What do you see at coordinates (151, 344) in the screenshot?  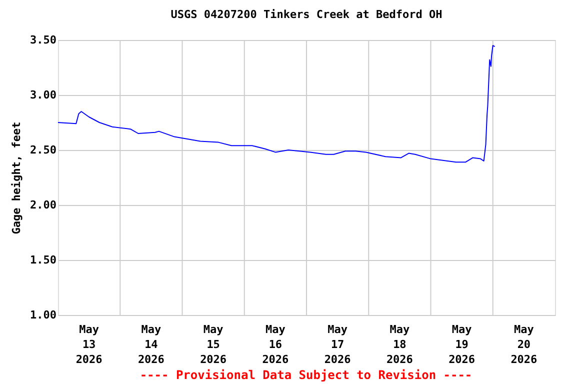 I see `x-tick-label: May 14 2026` at bounding box center [151, 344].